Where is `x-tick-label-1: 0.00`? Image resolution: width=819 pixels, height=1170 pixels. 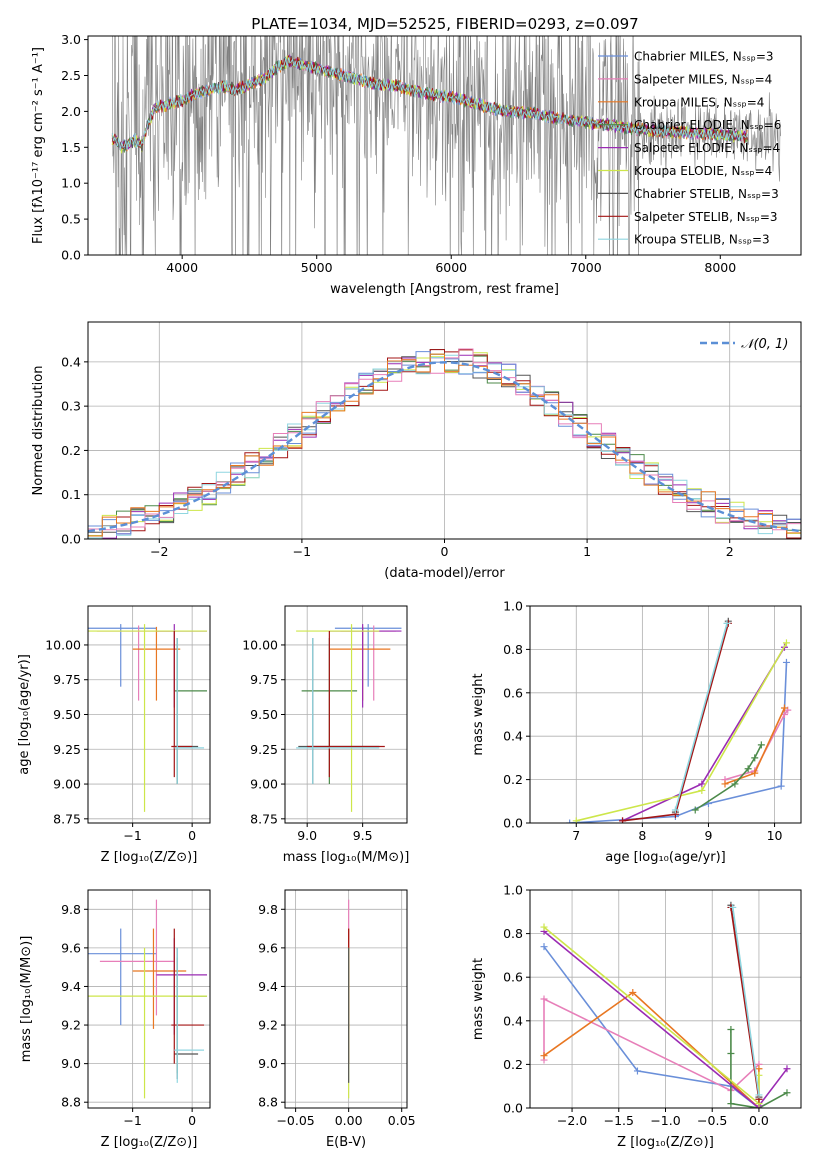
x-tick-label-1: 0.00 is located at coordinates (349, 1120).